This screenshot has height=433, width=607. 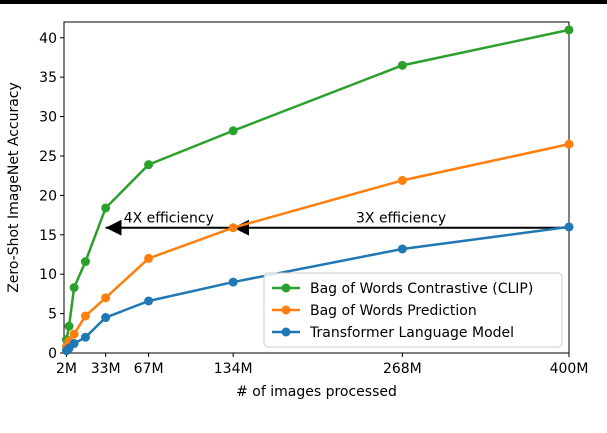 I want to click on y-axis-label: Zero-Shot ImageNet Accuracy, so click(x=14, y=187).